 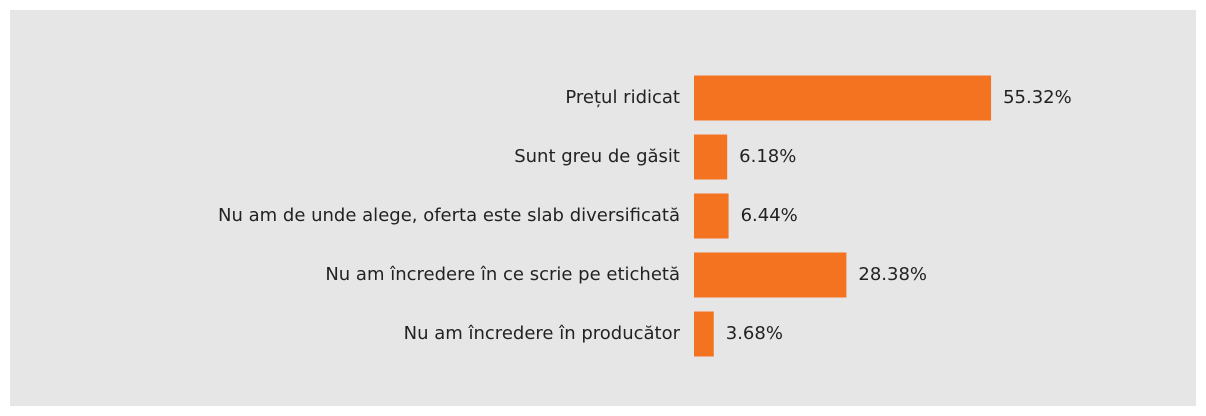 I want to click on category-label: Nu am încredere în ce scrie pe etichetă, so click(x=502, y=274).